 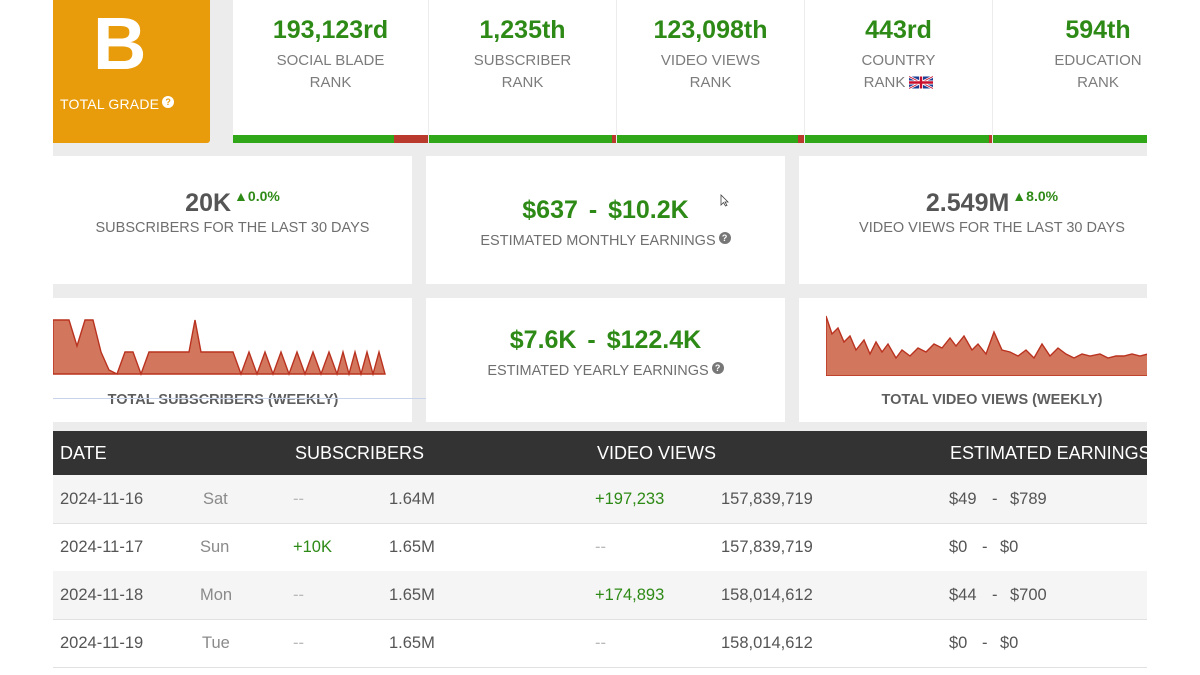 What do you see at coordinates (963, 595) in the screenshot?
I see `row-earn-low: $44` at bounding box center [963, 595].